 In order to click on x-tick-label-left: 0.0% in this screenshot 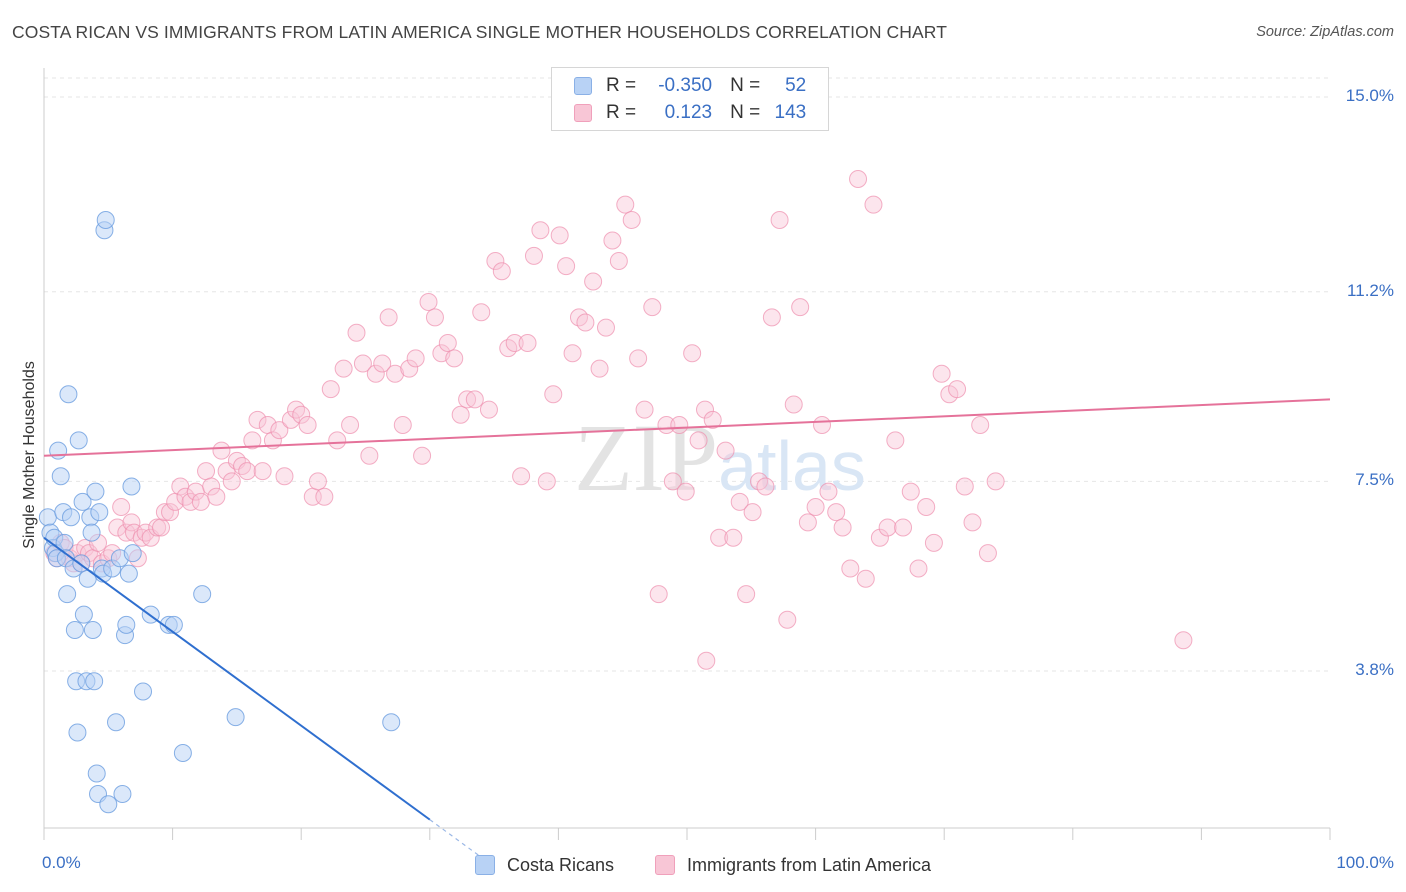, I will do `click(61, 862)`.